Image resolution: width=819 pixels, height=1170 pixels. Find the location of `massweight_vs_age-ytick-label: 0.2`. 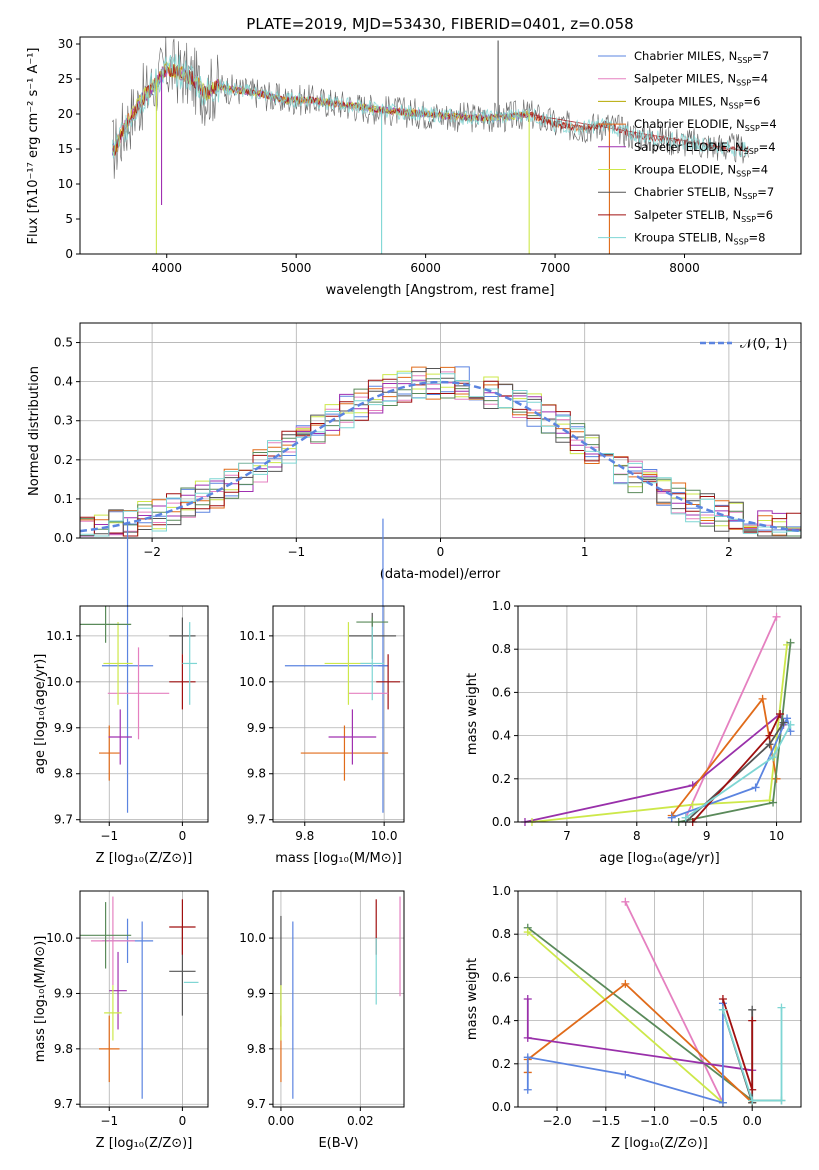

massweight_vs_age-ytick-label: 0.2 is located at coordinates (501, 779).